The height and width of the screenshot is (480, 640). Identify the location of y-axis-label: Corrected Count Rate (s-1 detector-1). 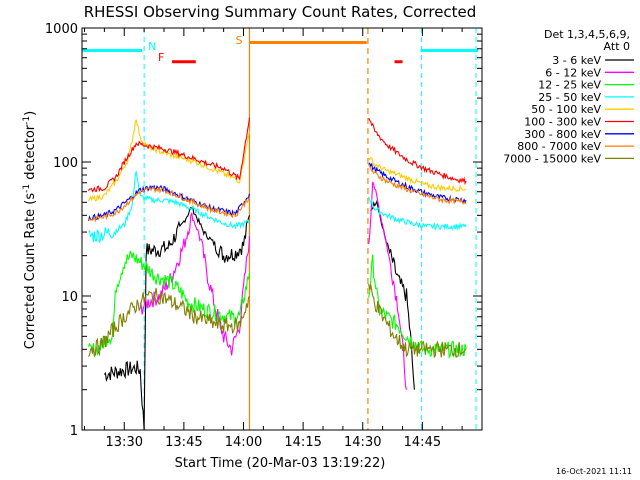
(30, 230).